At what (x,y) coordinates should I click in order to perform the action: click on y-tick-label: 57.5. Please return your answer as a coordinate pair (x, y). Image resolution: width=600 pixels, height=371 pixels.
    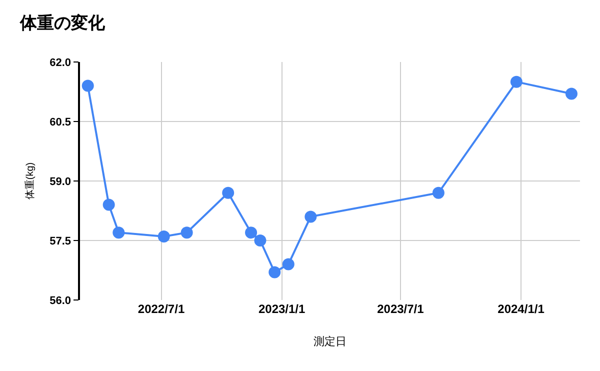
    Looking at the image, I should click on (61, 241).